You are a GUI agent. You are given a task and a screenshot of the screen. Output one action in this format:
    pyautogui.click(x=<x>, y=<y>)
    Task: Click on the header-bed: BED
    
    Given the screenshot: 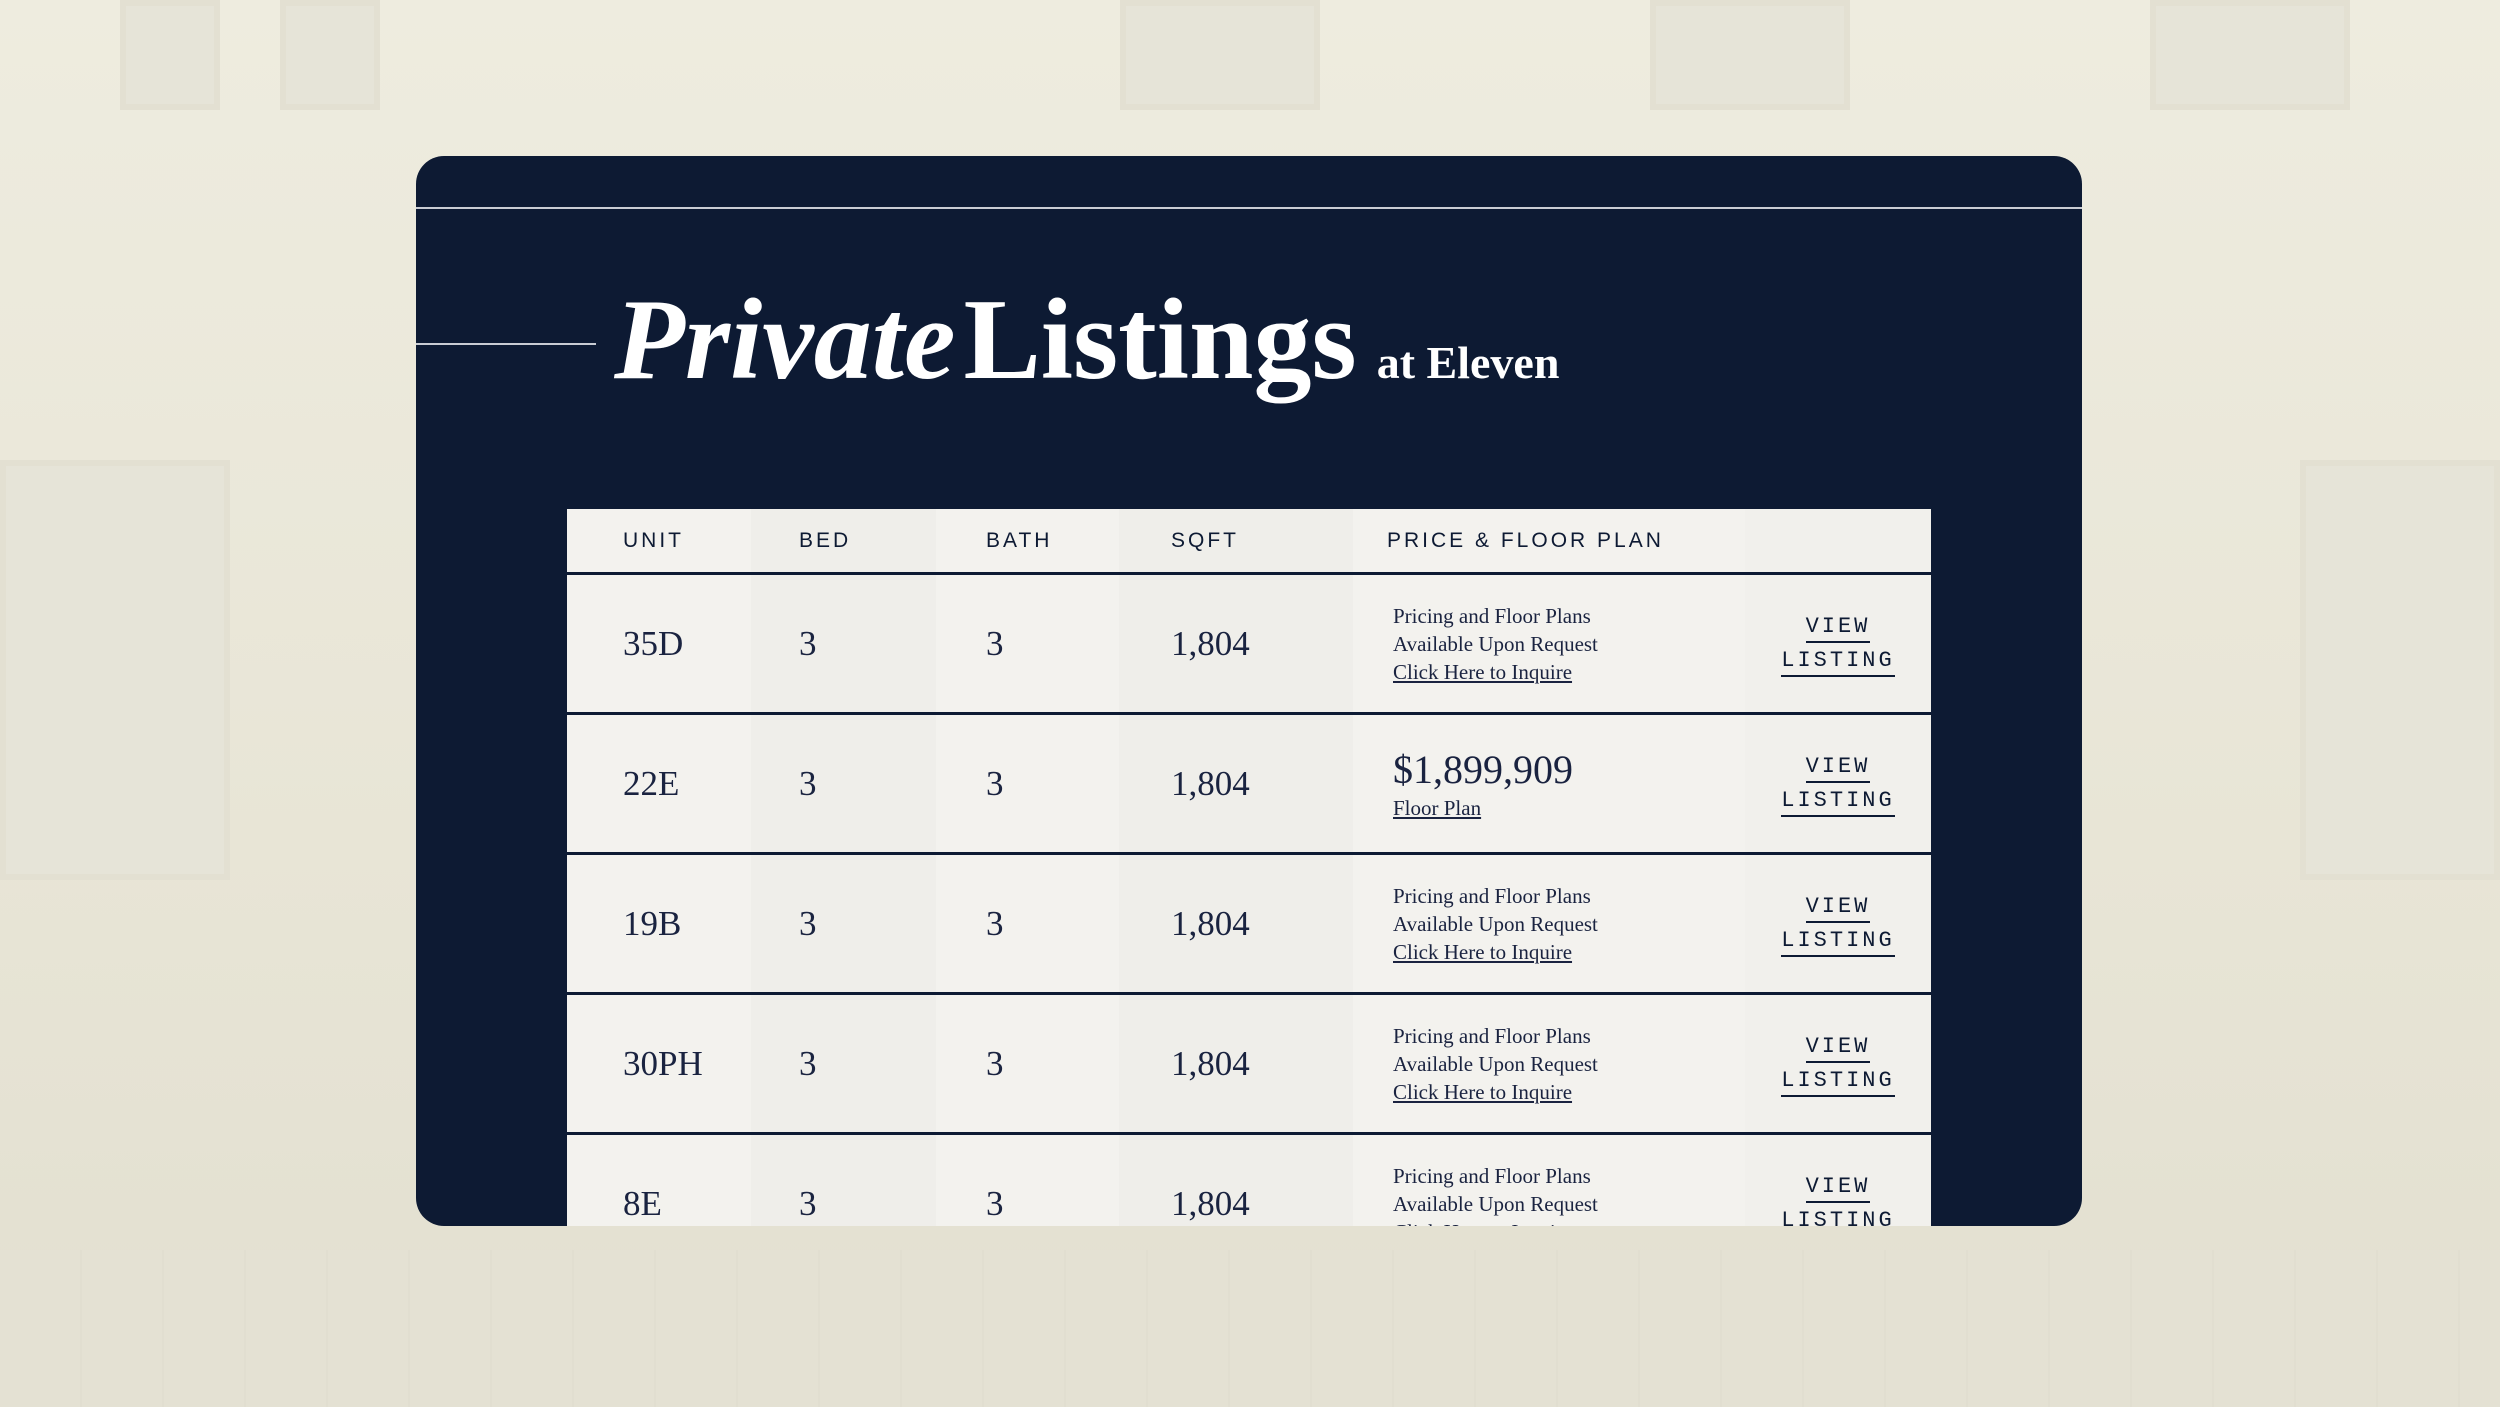 What is the action you would take?
    pyautogui.click(x=843, y=540)
    